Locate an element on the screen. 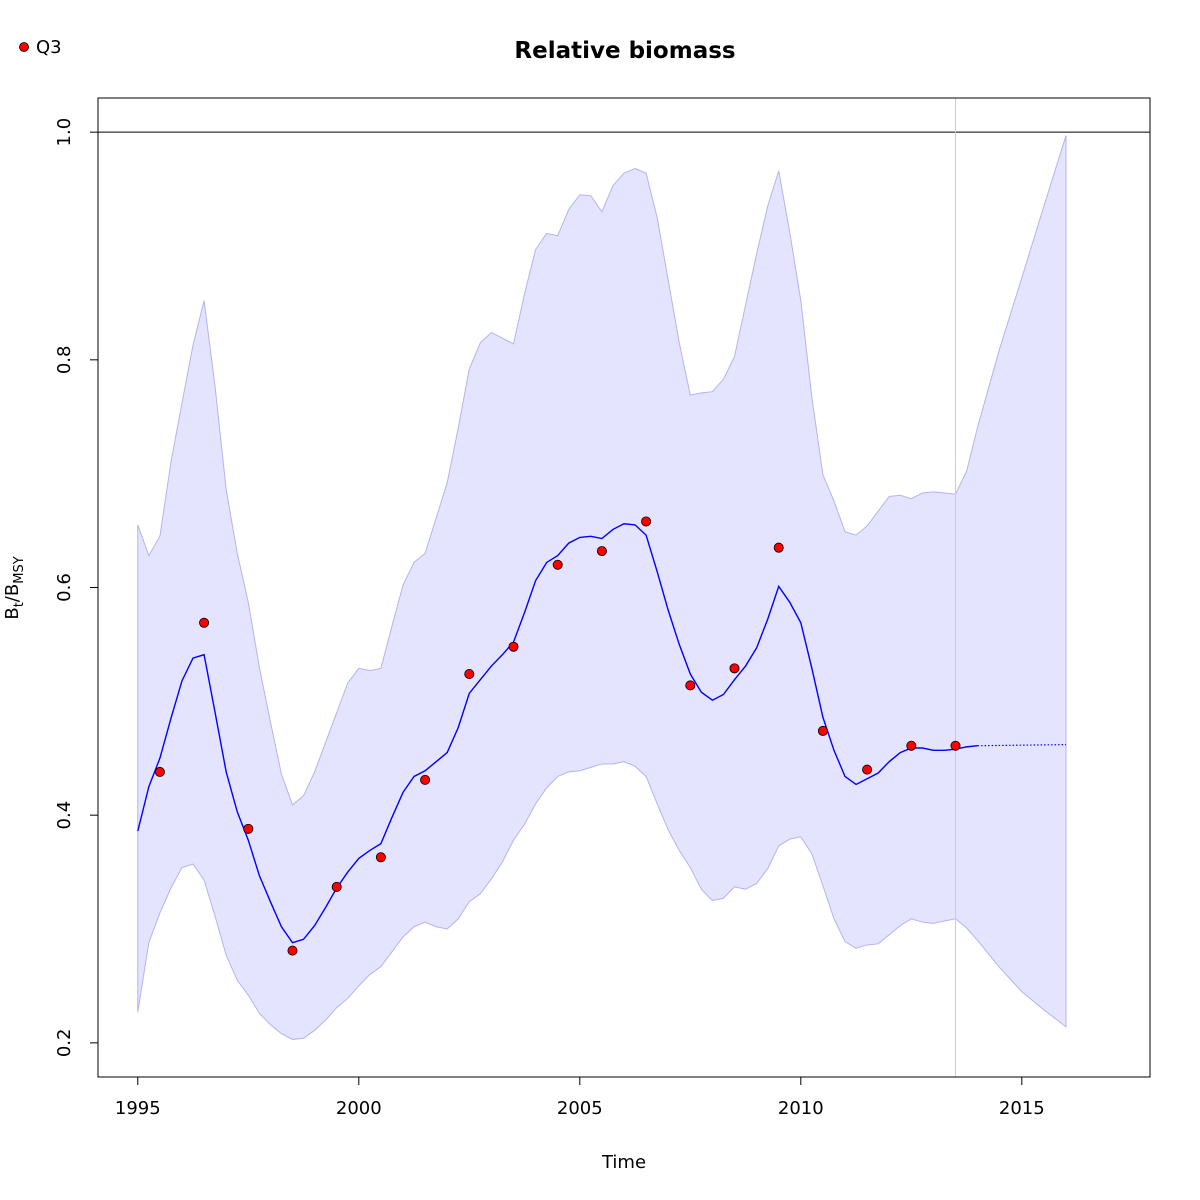 This screenshot has height=1200, width=1200. y-label-base2: B is located at coordinates (12, 590).